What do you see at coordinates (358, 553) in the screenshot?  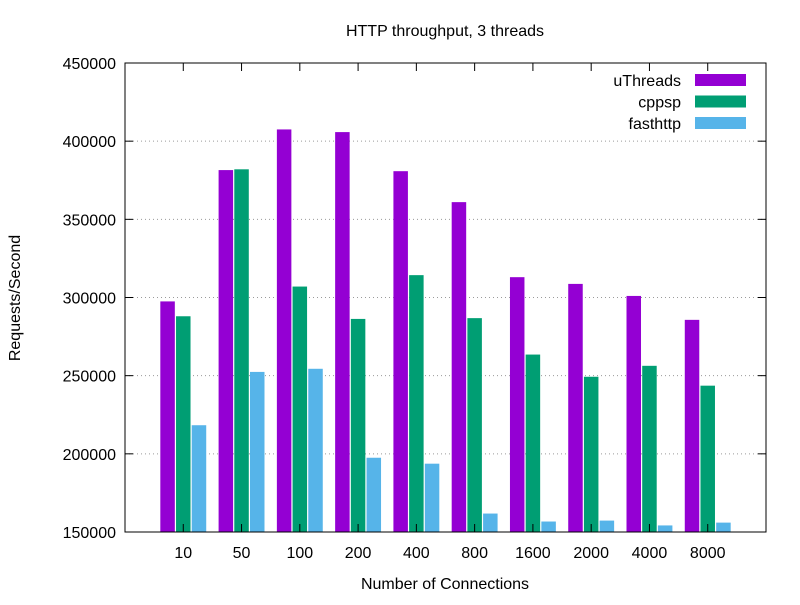 I see `x-tick-label: 200` at bounding box center [358, 553].